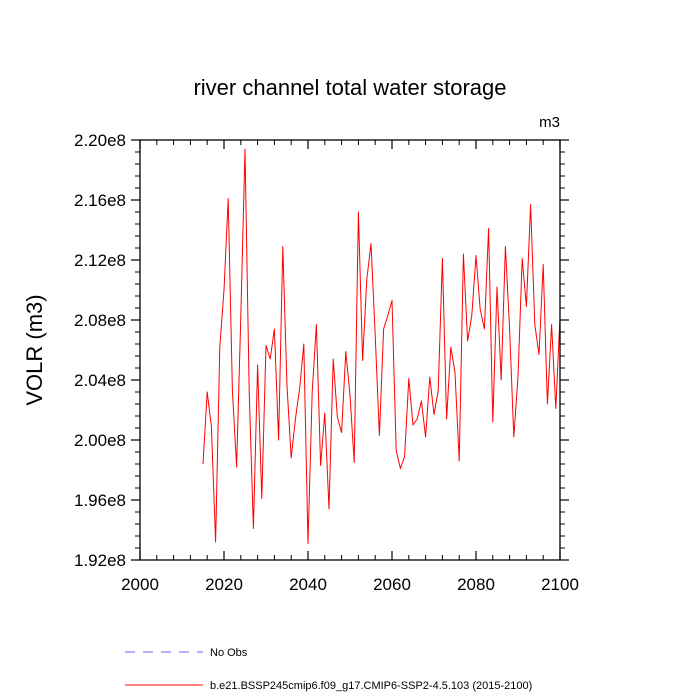 The height and width of the screenshot is (700, 700). I want to click on y-tick-label: 1.92e8, so click(100, 560).